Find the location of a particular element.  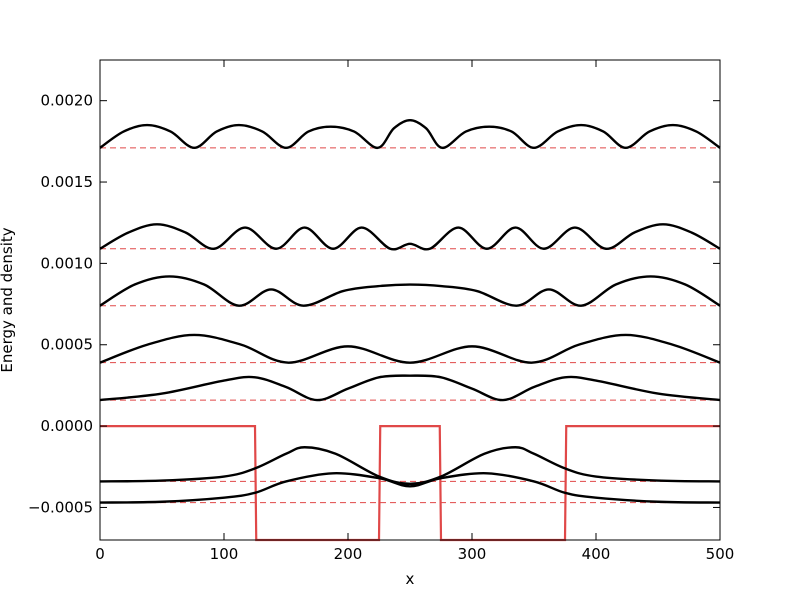

y-tick-label: 0.0015 is located at coordinates (67, 182).